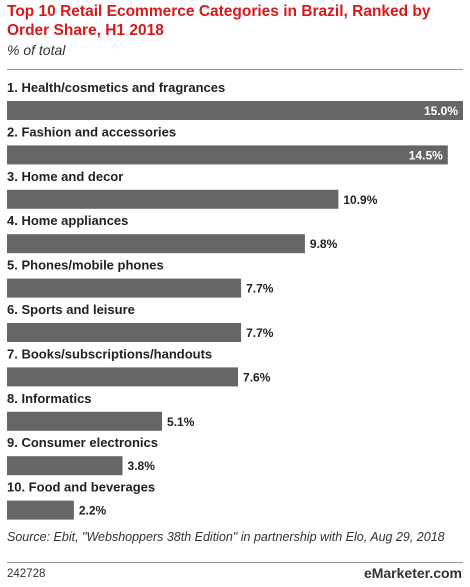 Image resolution: width=470 pixels, height=587 pixels. I want to click on top-divider, so click(235, 69).